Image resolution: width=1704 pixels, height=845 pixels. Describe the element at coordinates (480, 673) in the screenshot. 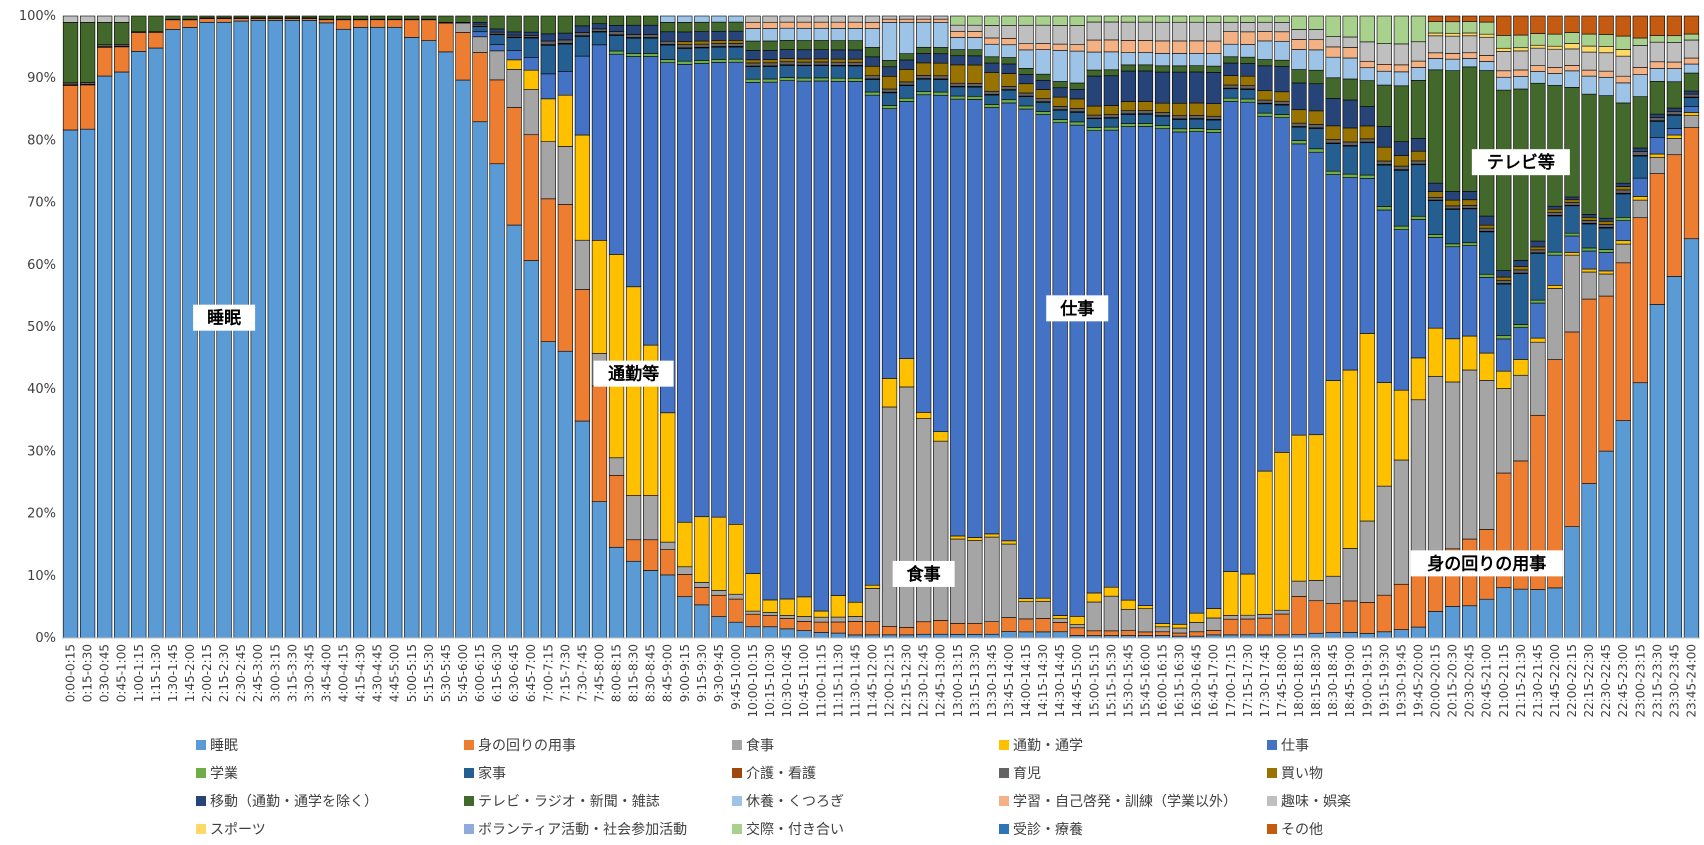

I see `x-tick-label: 6:00-6:15` at that location.